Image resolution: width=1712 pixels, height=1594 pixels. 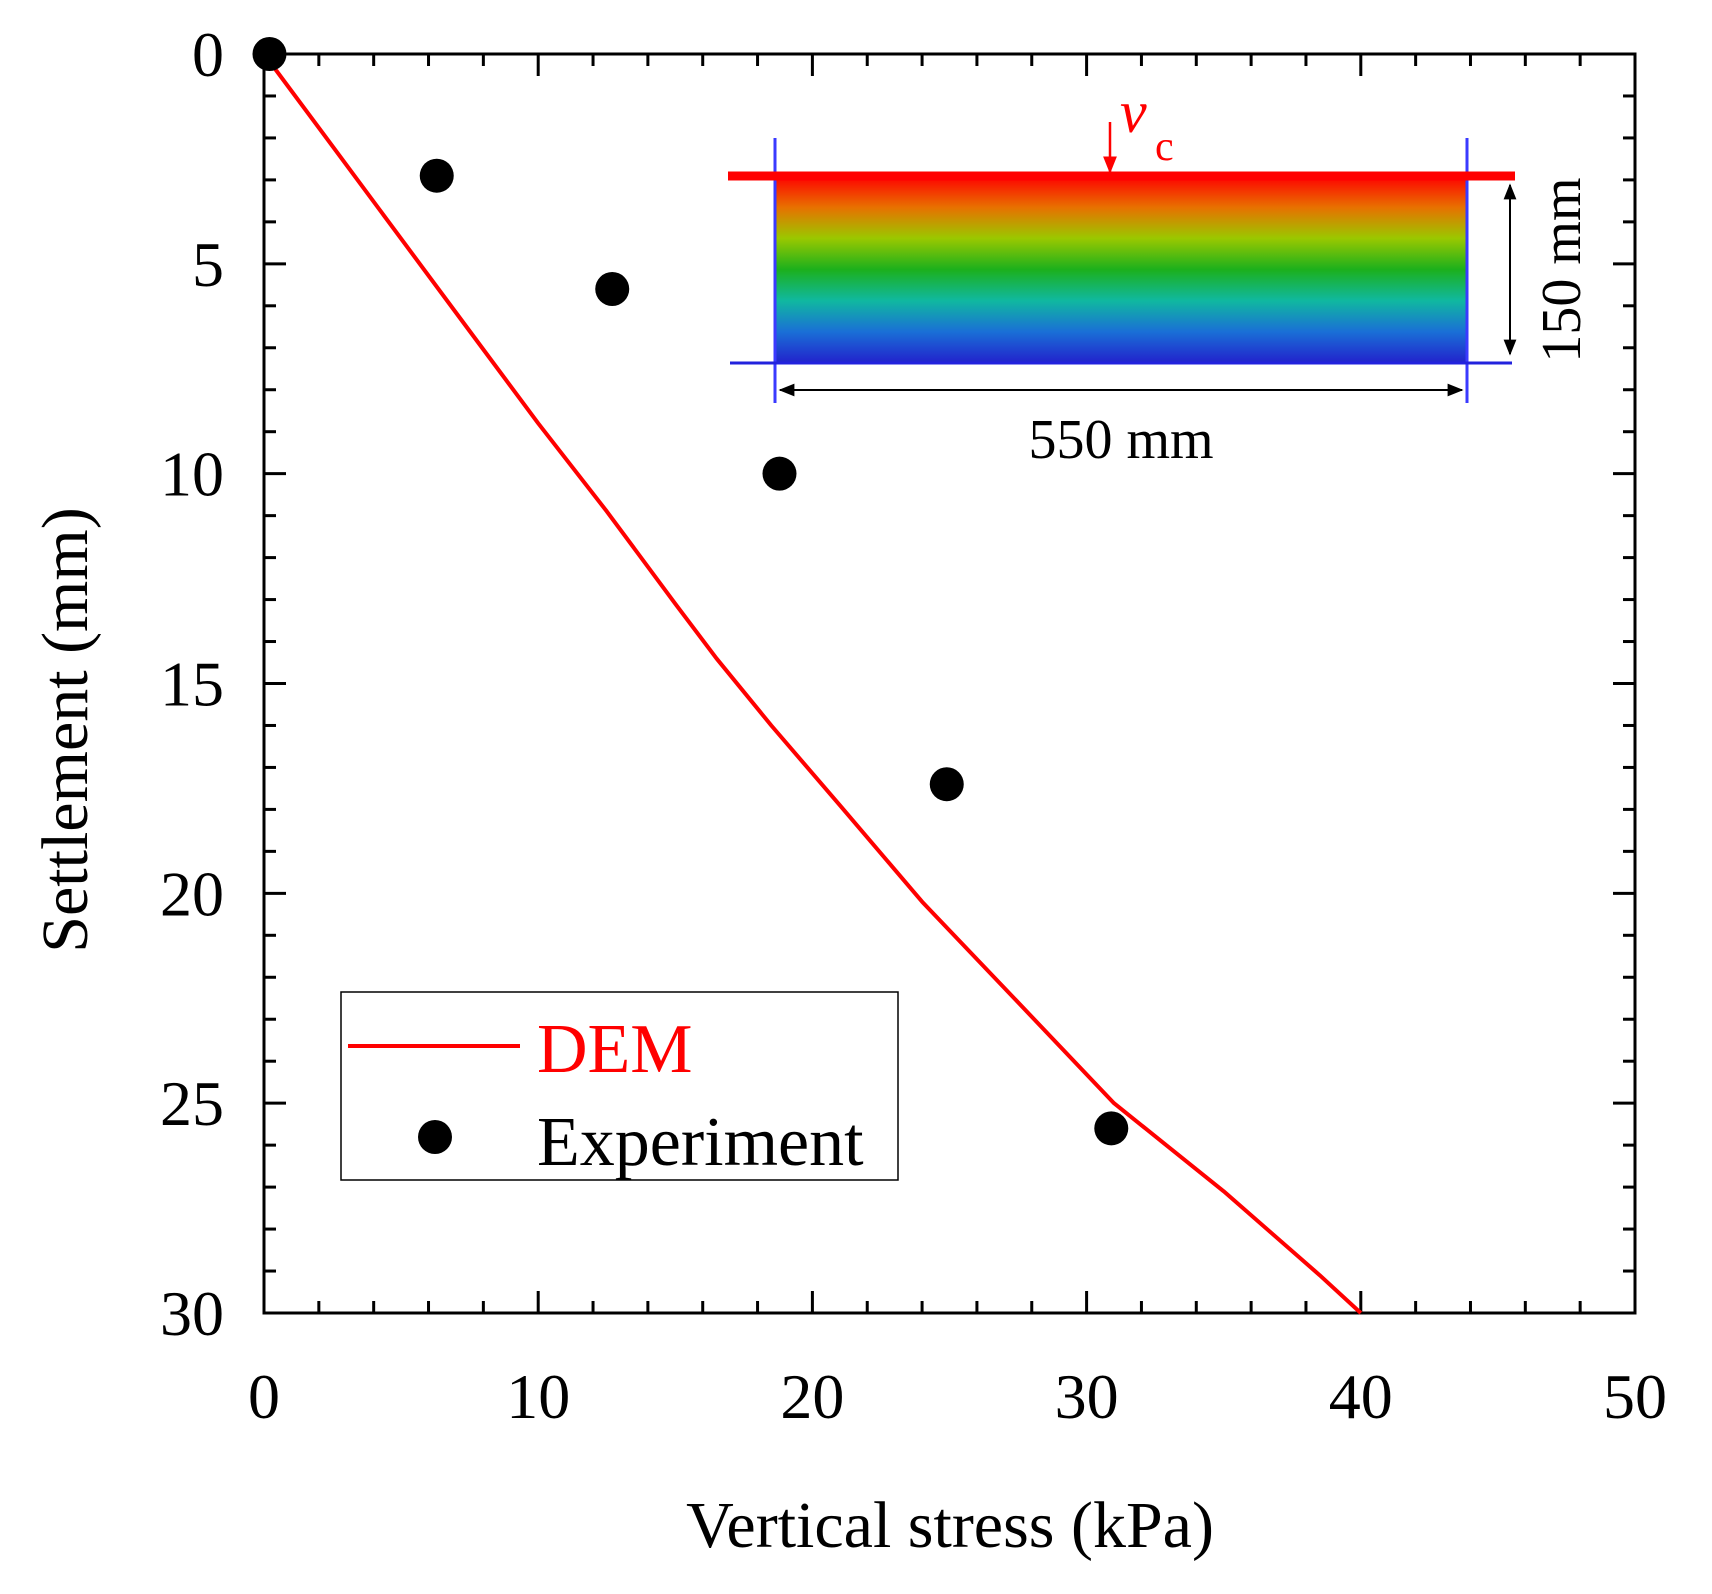 I want to click on x-tick-label: 40, so click(x=1361, y=1396).